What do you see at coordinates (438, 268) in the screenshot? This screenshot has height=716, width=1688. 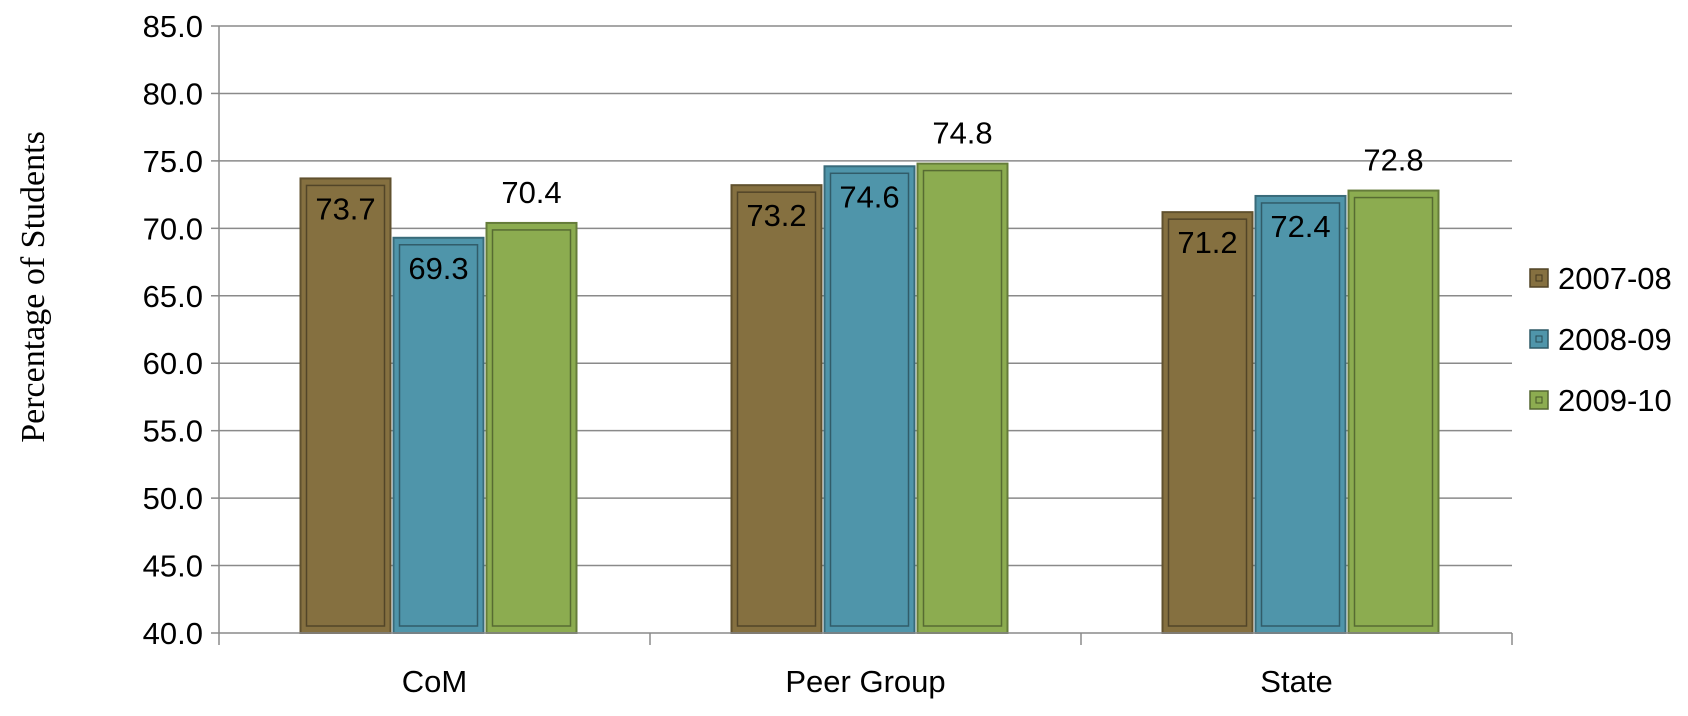 I see `data-label: 69.3` at bounding box center [438, 268].